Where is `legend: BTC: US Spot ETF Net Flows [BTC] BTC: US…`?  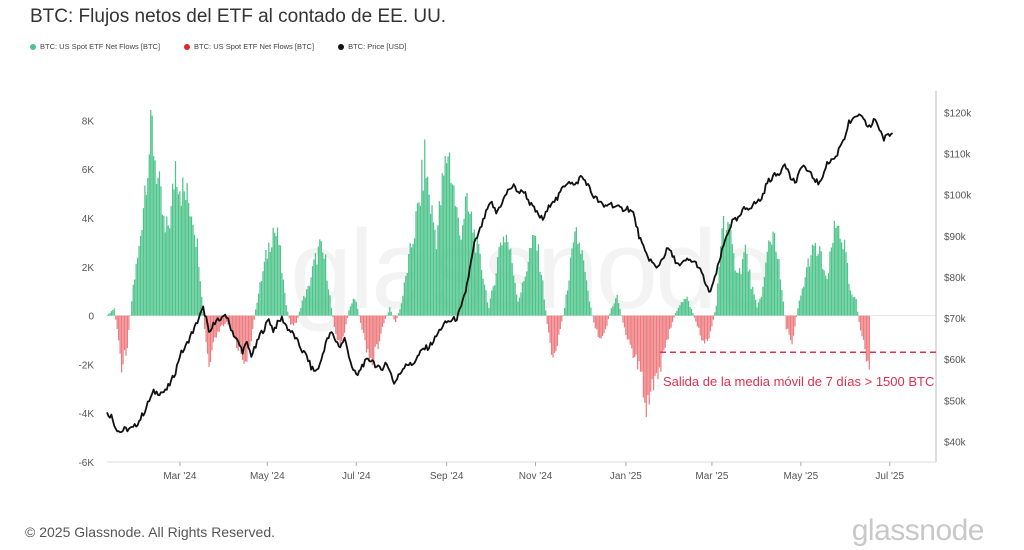 legend: BTC: US Spot ETF Net Flows [BTC] BTC: US… is located at coordinates (218, 46).